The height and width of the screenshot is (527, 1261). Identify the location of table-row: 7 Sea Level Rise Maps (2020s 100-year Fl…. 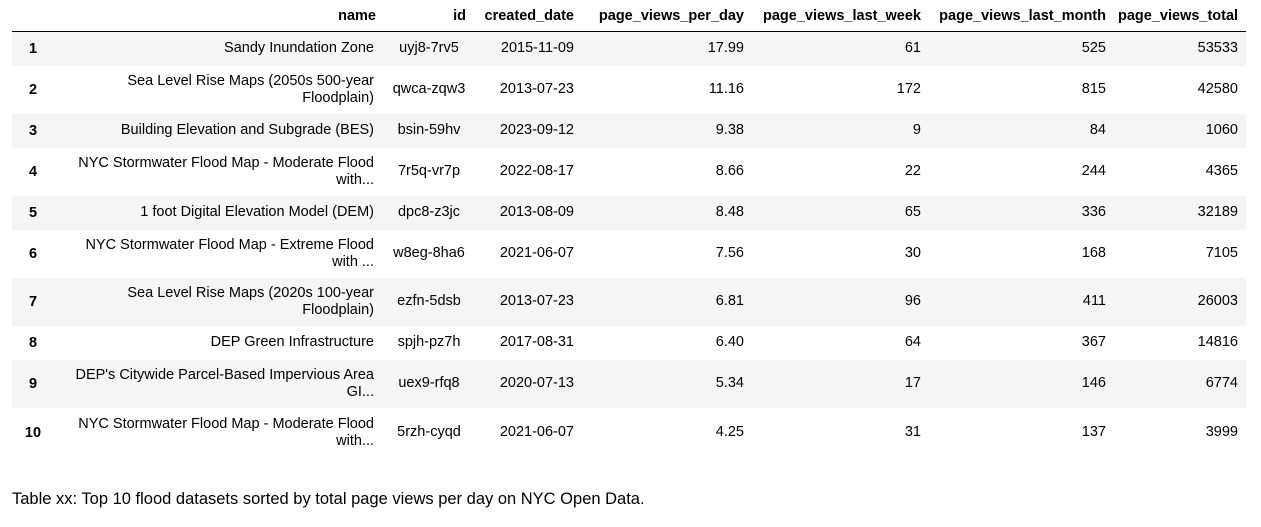
(629, 301).